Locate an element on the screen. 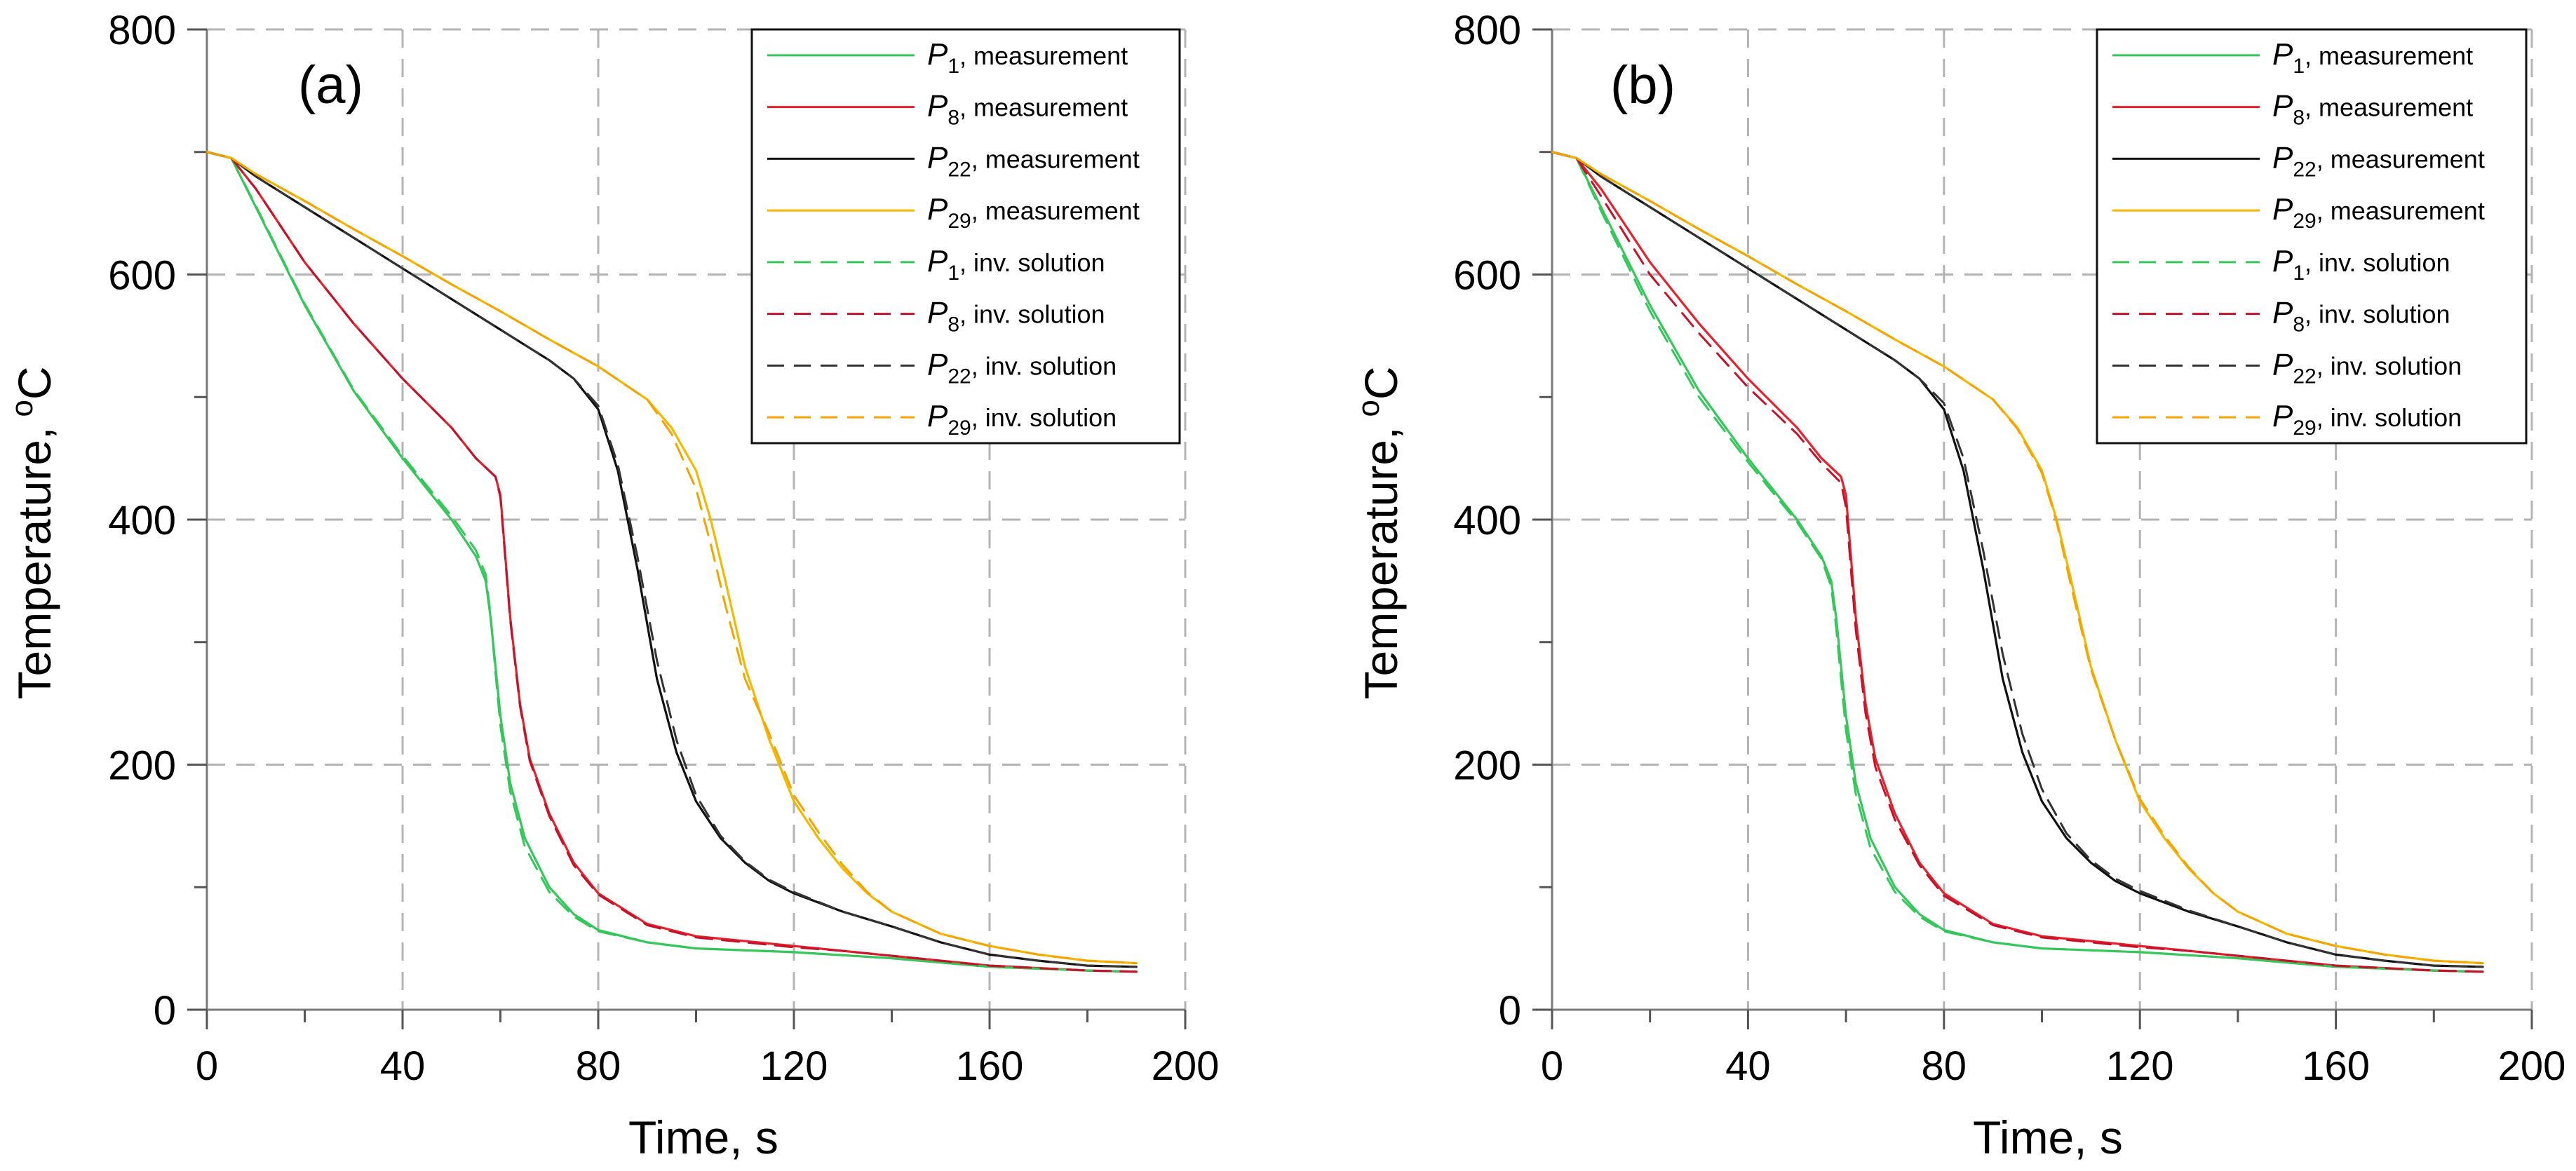 The image size is (2576, 1171). legend-subscript: 8 is located at coordinates (2299, 325).